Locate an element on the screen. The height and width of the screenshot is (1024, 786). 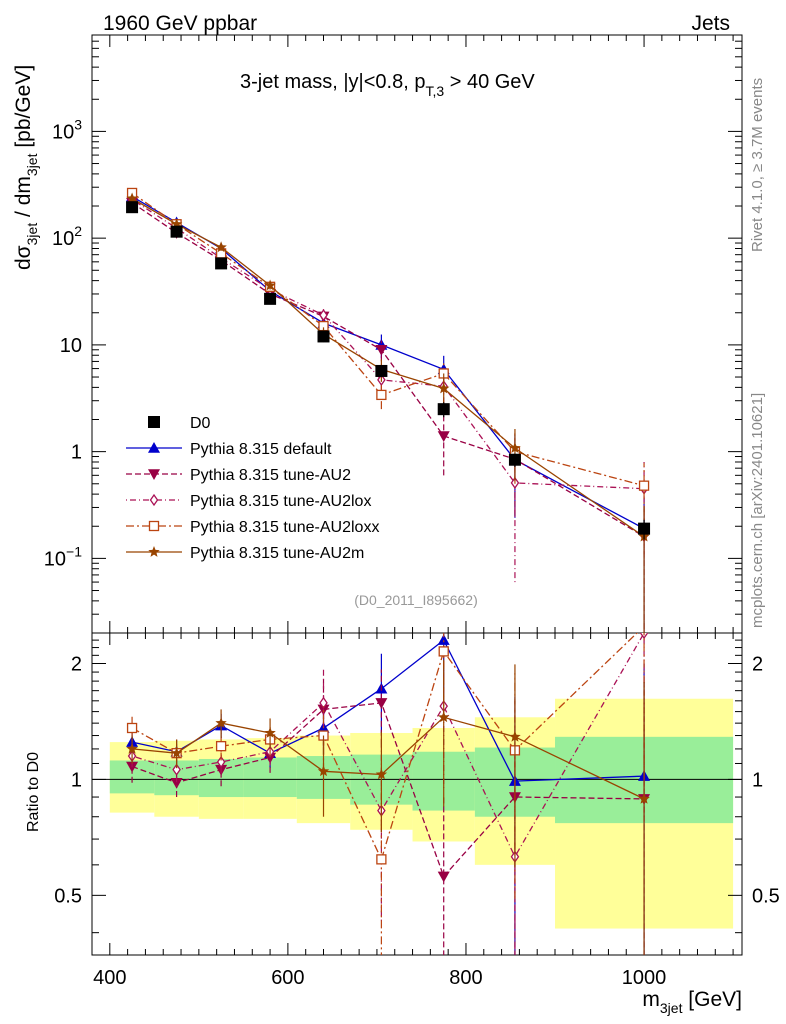
legend-label: D0 is located at coordinates (200, 423).